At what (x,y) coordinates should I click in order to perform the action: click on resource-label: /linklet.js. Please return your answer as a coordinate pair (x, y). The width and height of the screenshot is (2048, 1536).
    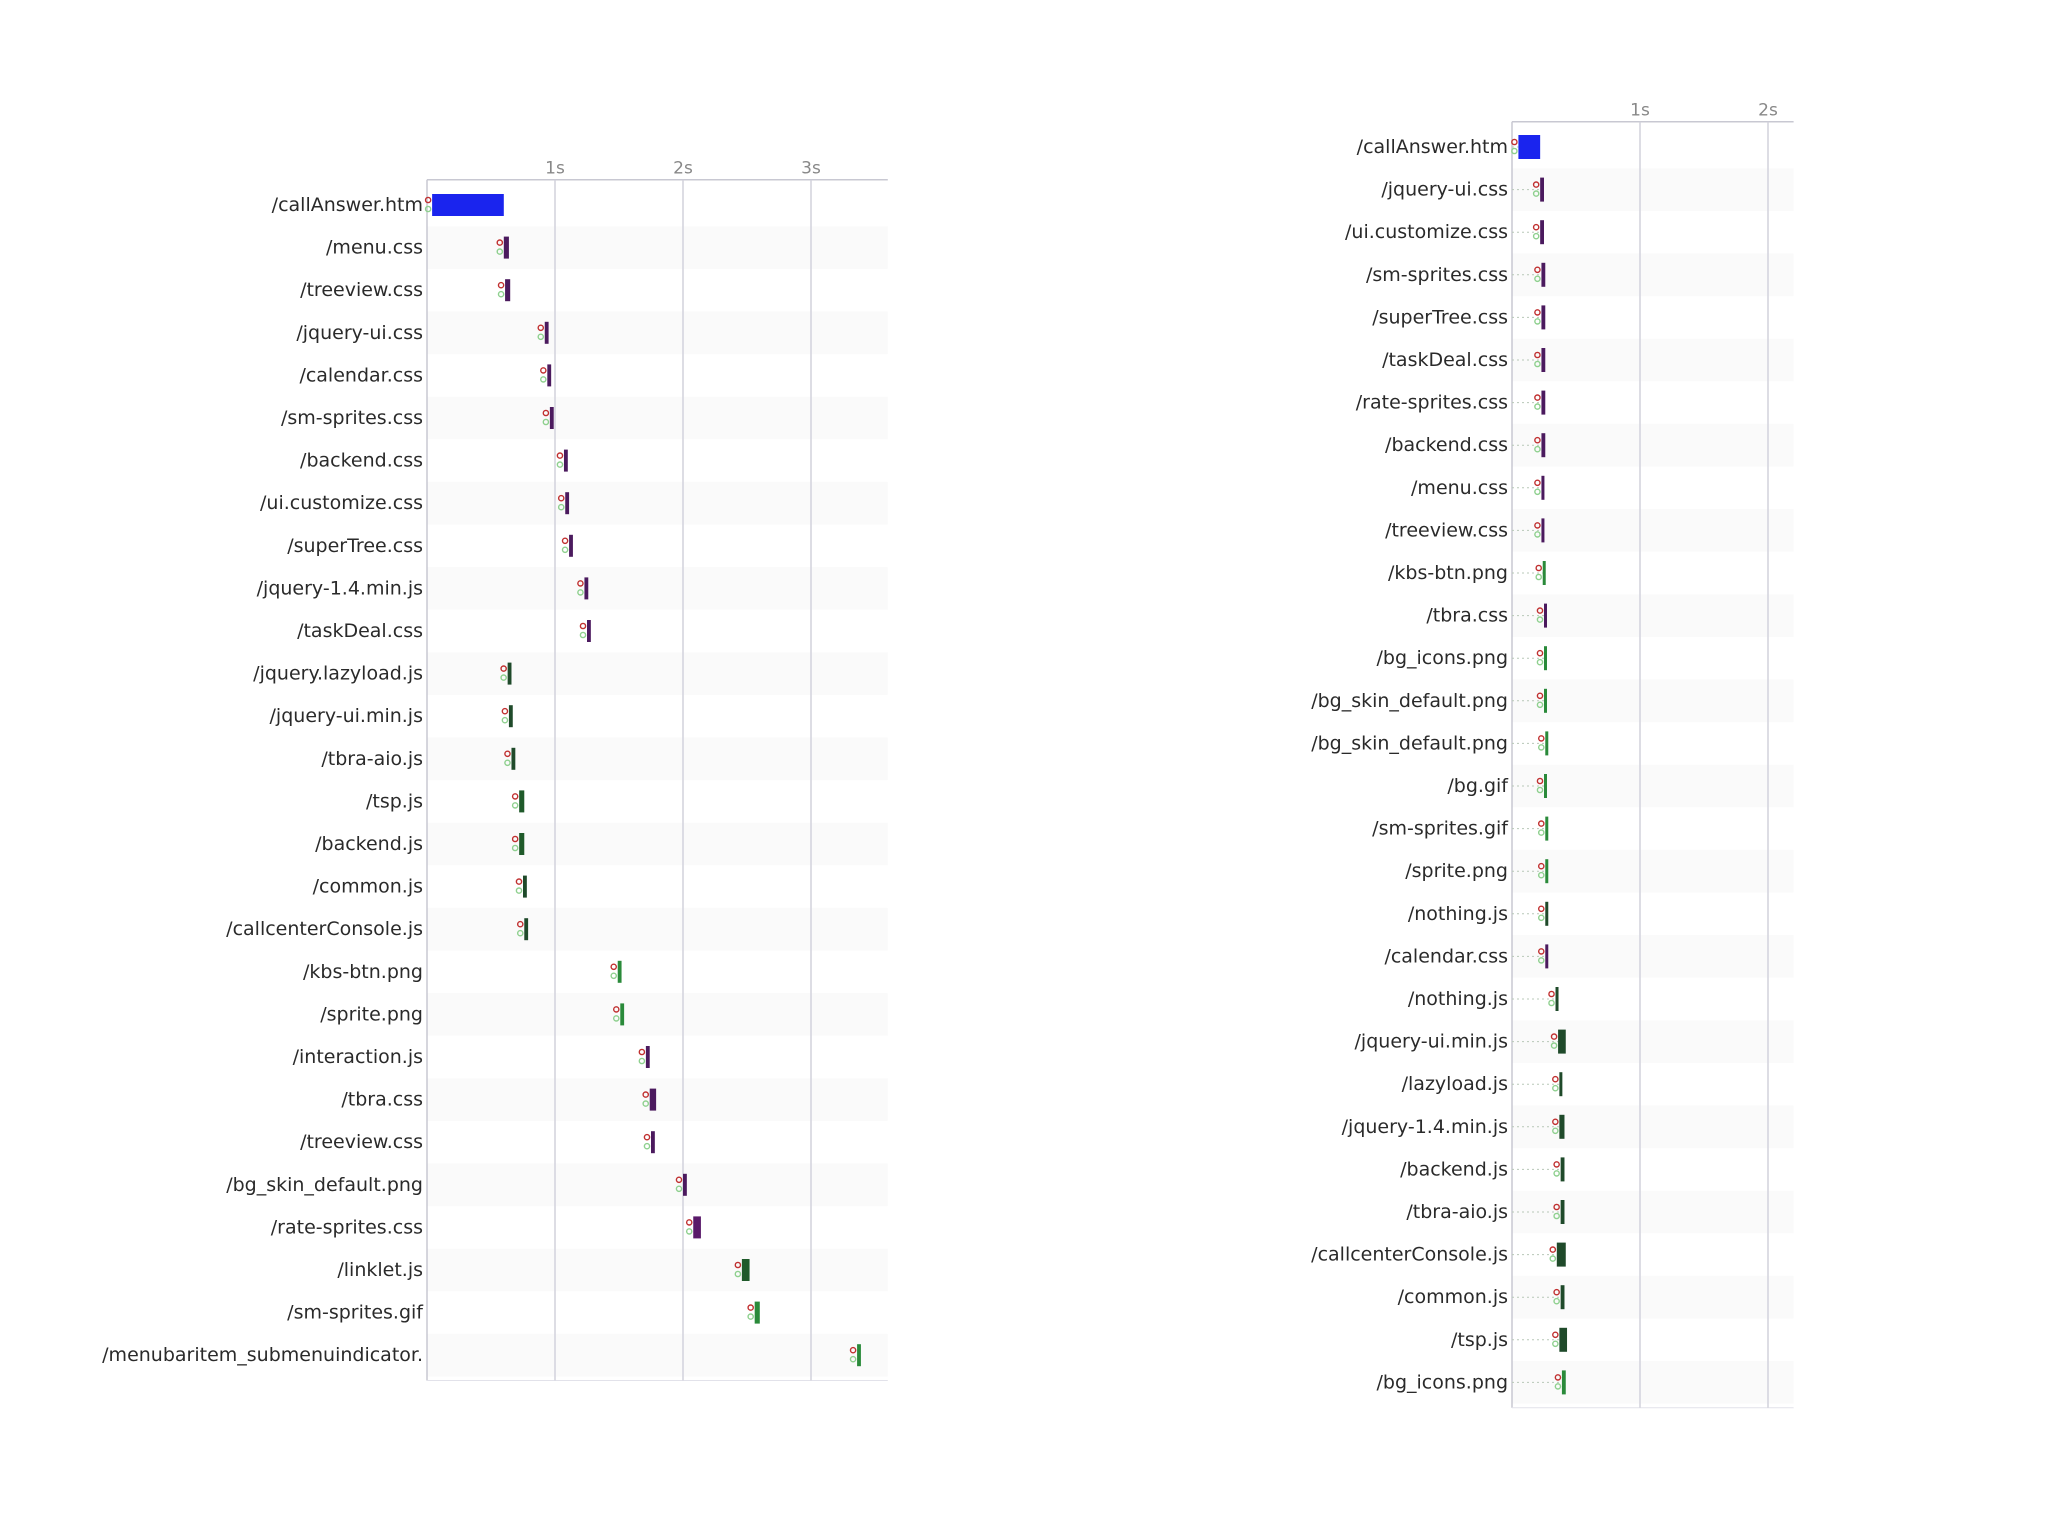
    Looking at the image, I should click on (380, 1270).